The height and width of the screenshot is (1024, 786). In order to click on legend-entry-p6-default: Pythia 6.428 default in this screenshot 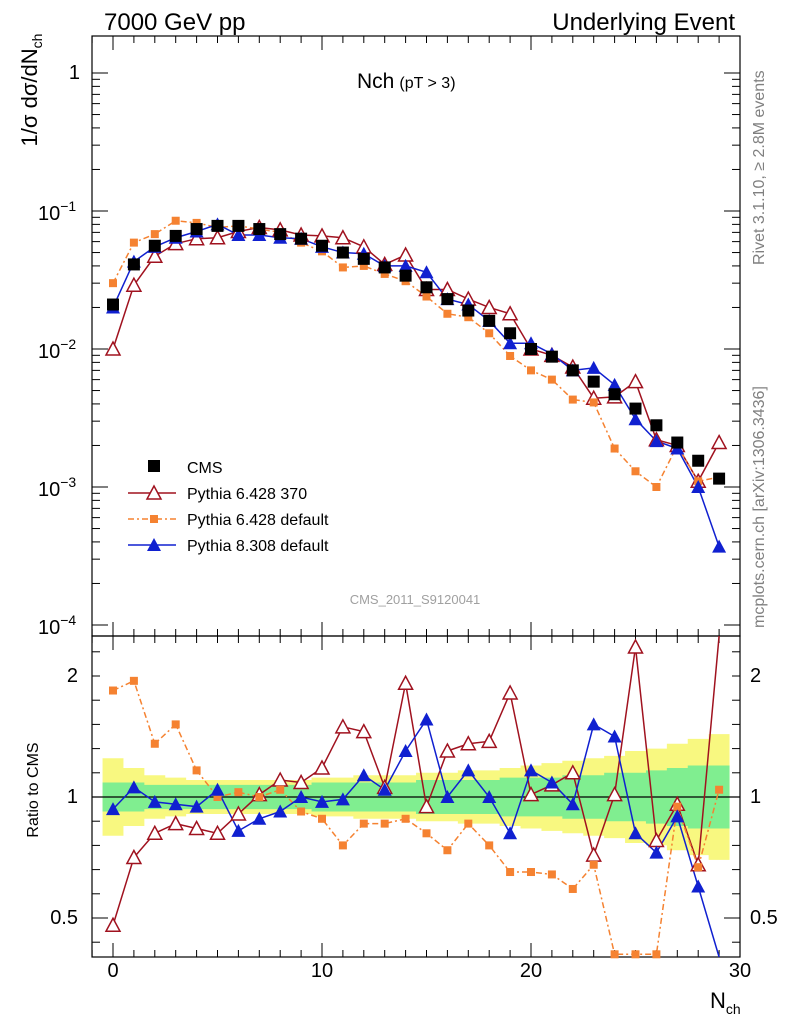, I will do `click(228, 520)`.